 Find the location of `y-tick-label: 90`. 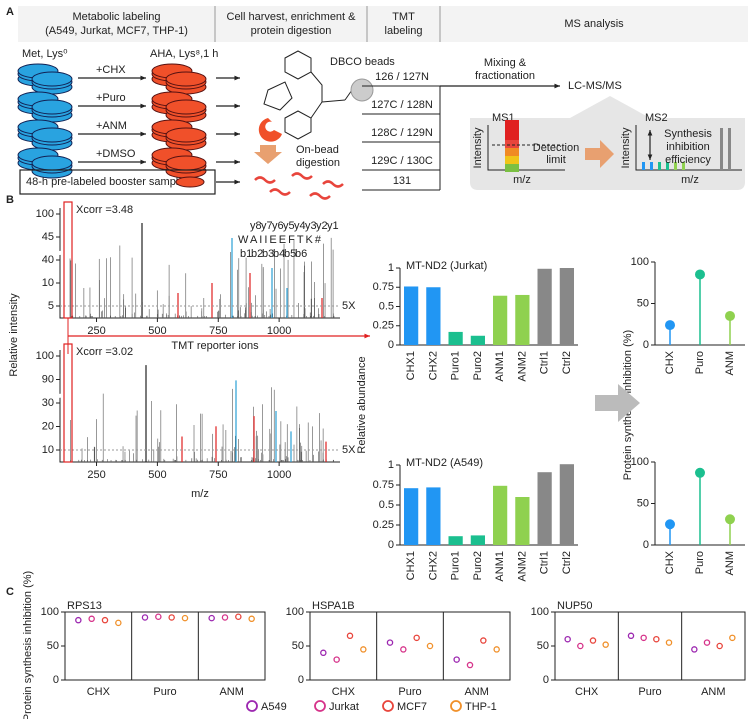

y-tick-label: 90 is located at coordinates (48, 379).